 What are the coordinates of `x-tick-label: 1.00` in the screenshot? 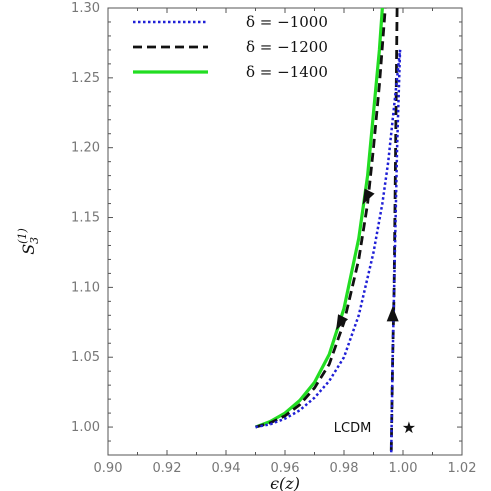 It's located at (403, 468).